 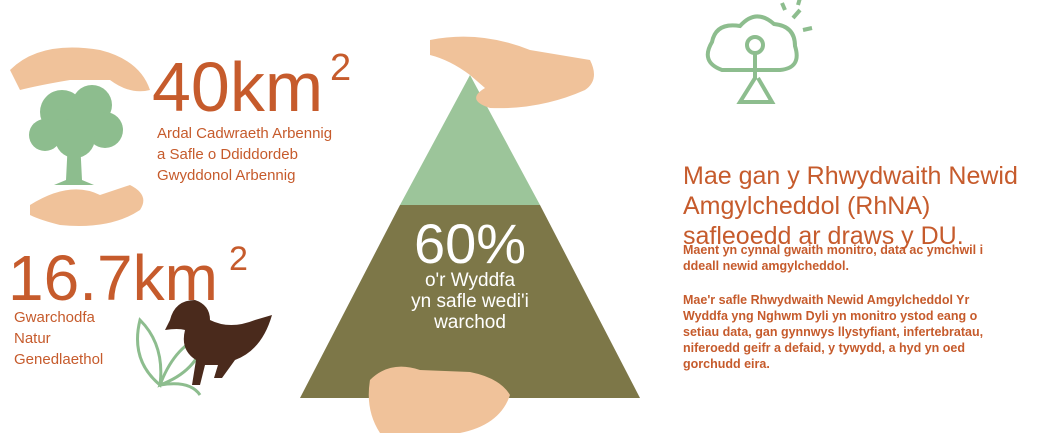 I want to click on tree-icon, so click(x=76, y=135).